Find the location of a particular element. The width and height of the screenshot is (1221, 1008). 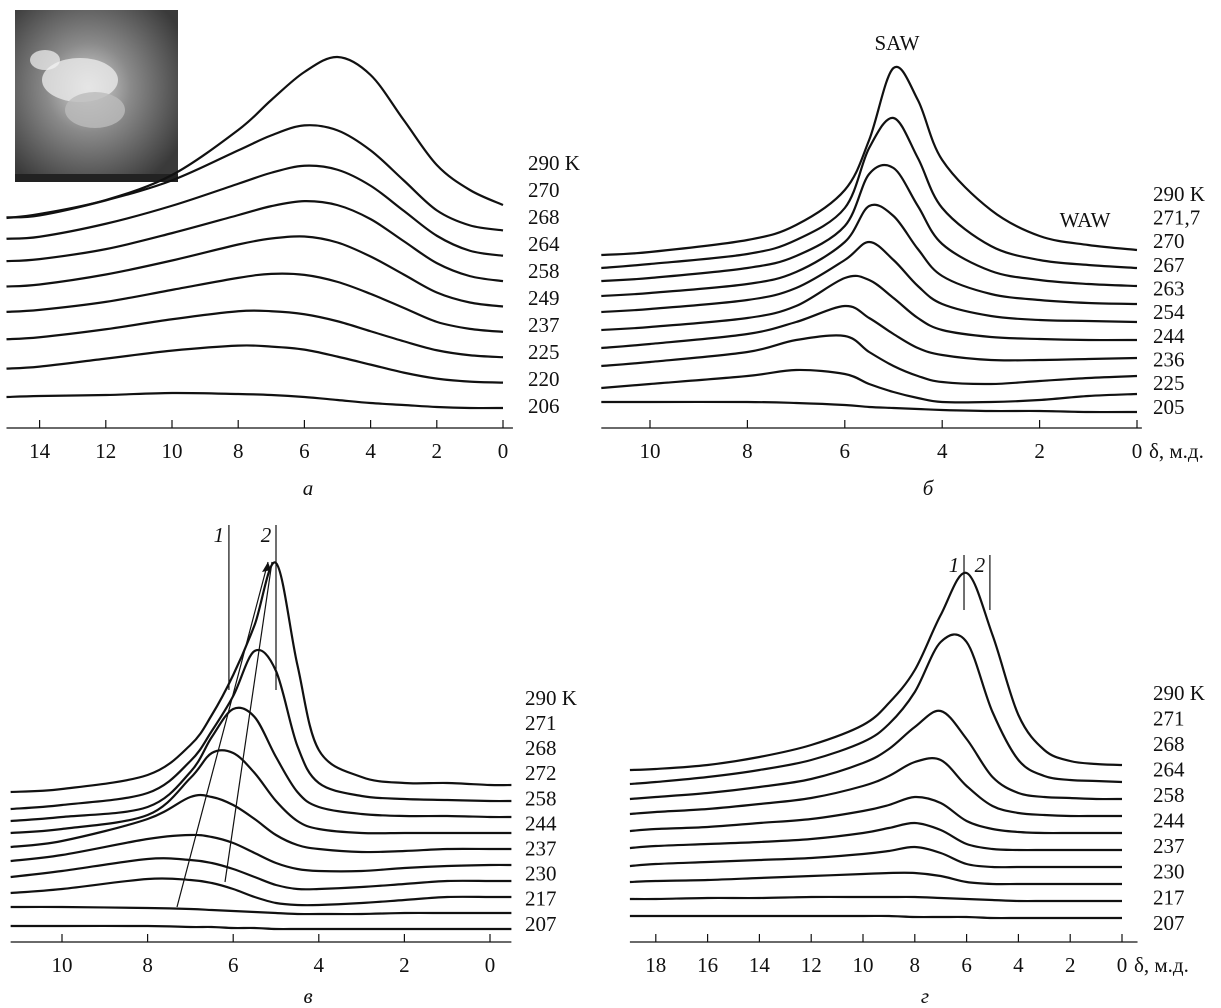

temperature-label: 236 is located at coordinates (1169, 359).